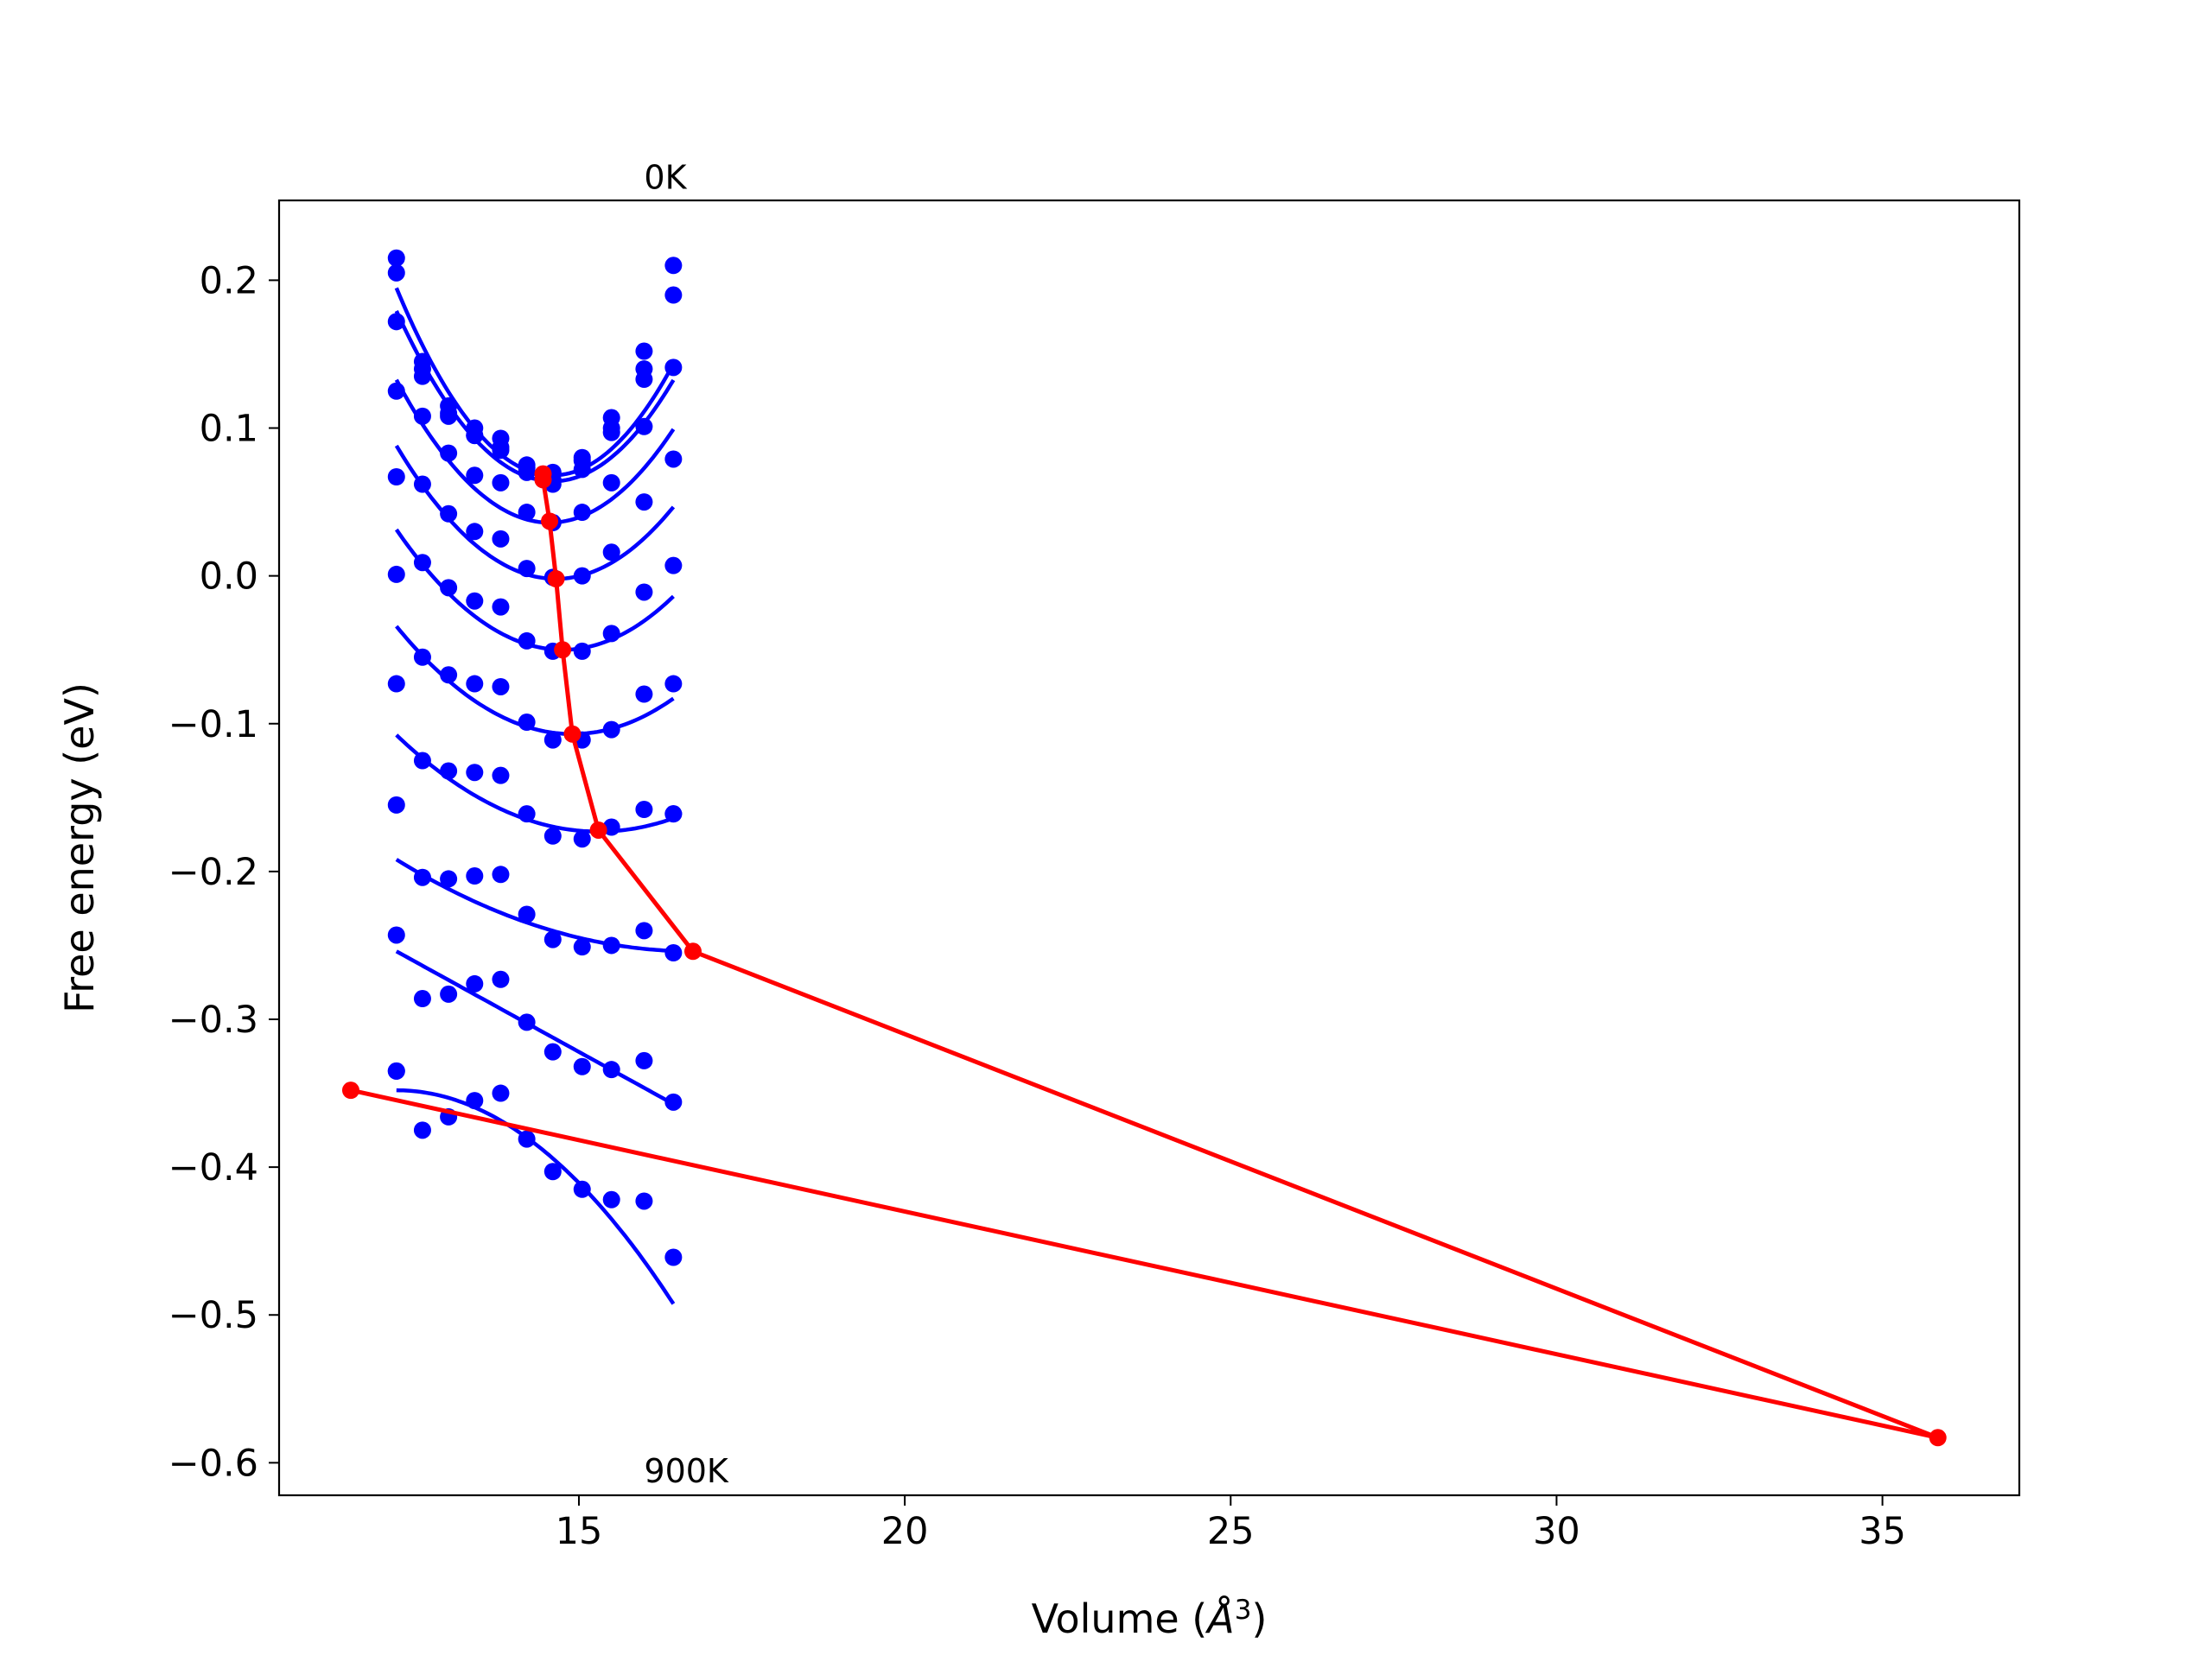 The image size is (2212, 1662). What do you see at coordinates (1882, 1531) in the screenshot?
I see `x-tick-label: 35` at bounding box center [1882, 1531].